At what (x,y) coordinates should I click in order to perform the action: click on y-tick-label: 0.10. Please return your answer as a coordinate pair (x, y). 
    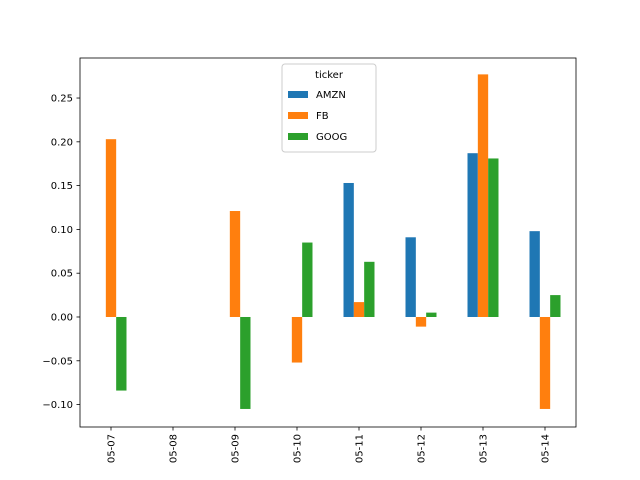
    Looking at the image, I should click on (62, 230).